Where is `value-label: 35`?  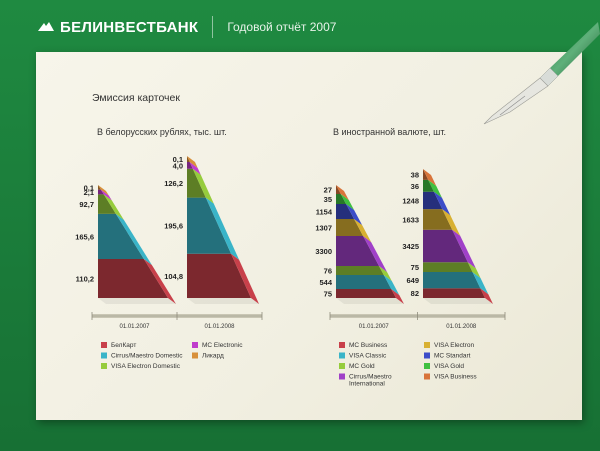
value-label: 35 is located at coordinates (328, 199).